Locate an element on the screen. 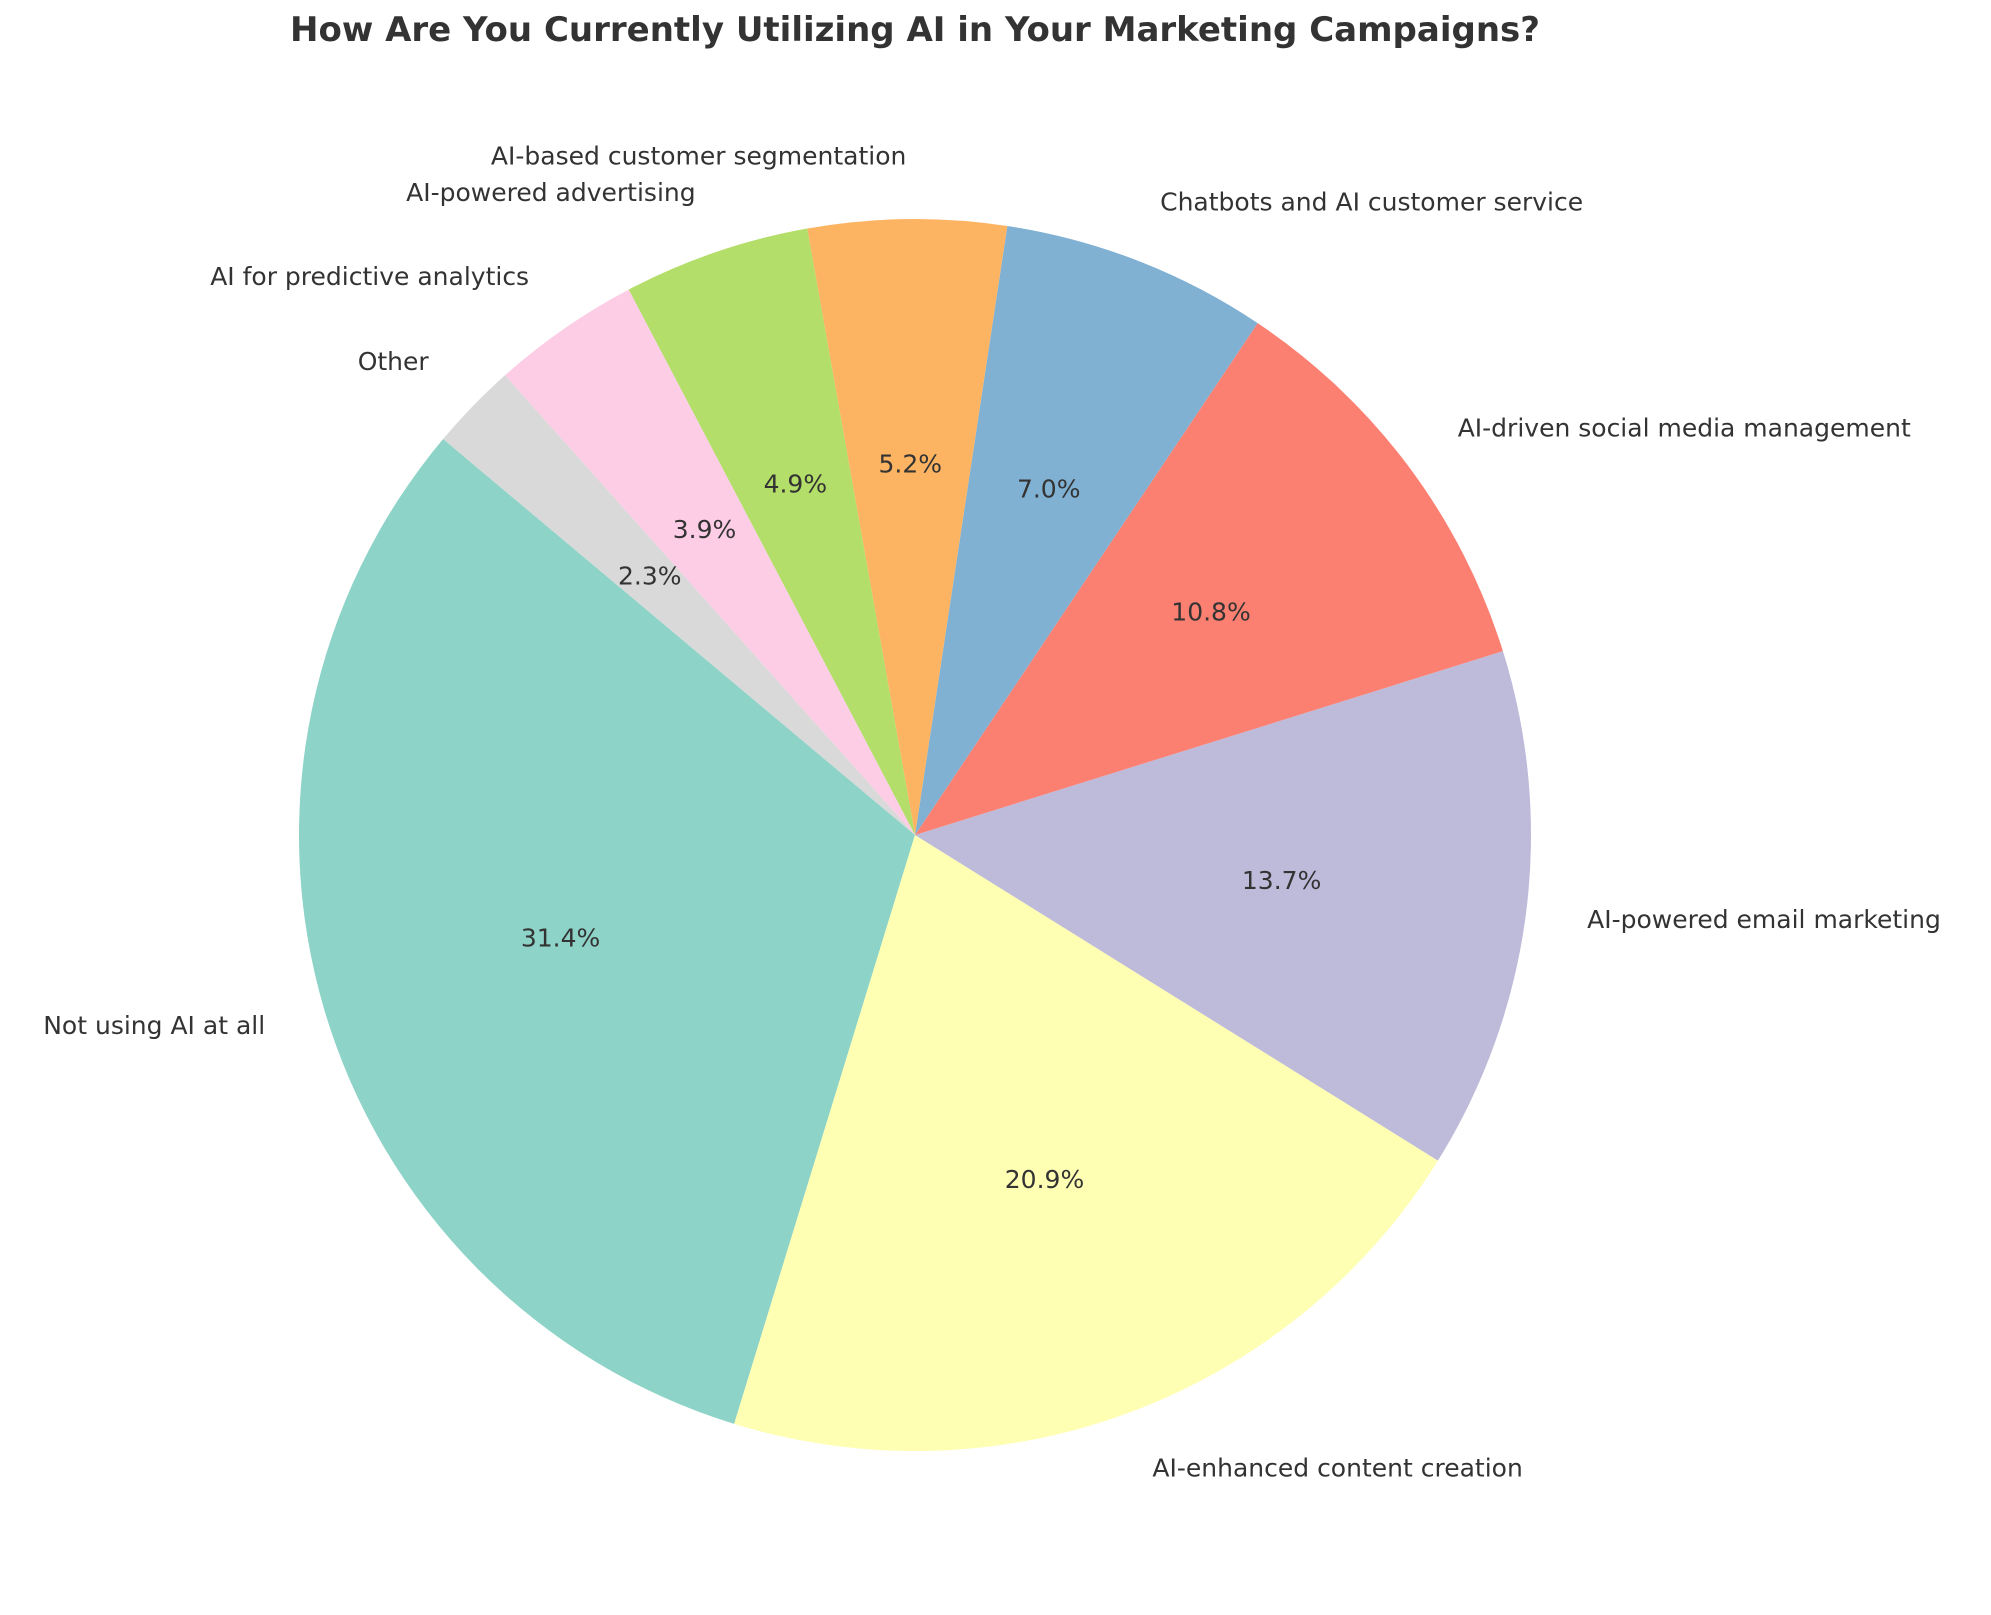  pct-label-ai-based-customer-segmentation: 5.2% is located at coordinates (911, 463).